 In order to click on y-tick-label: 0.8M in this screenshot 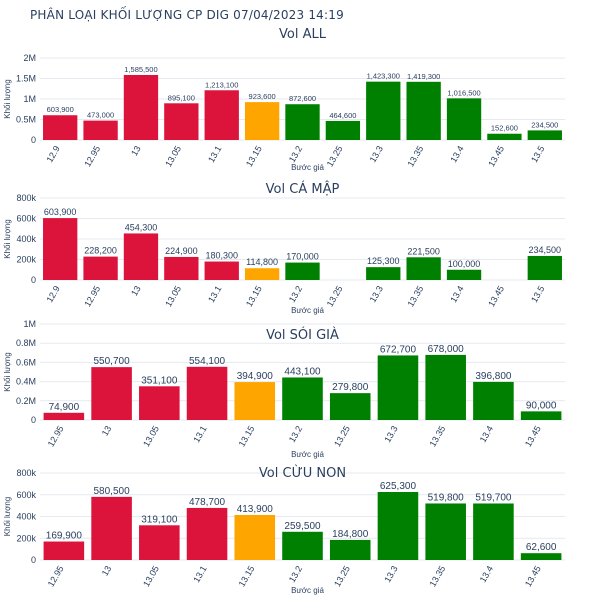, I will do `click(26, 343)`.